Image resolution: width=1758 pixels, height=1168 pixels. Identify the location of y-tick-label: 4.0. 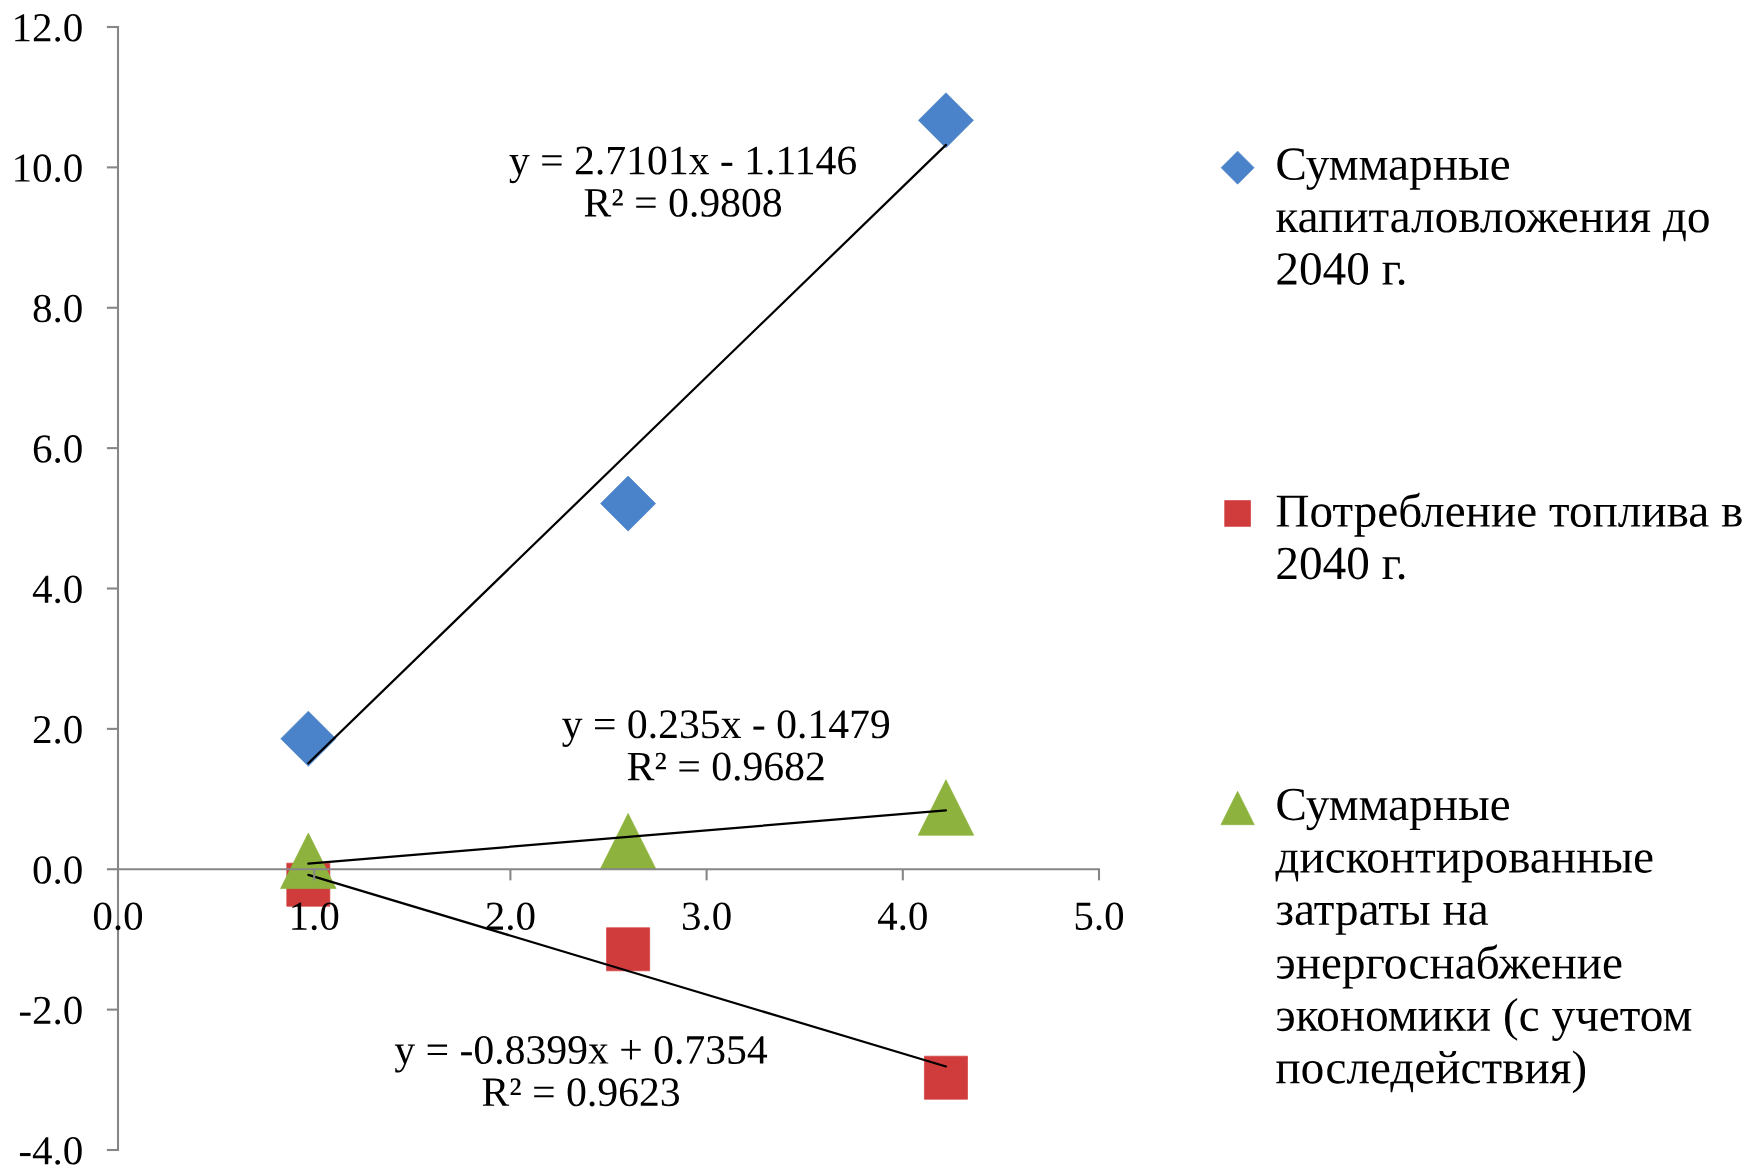
(57, 589).